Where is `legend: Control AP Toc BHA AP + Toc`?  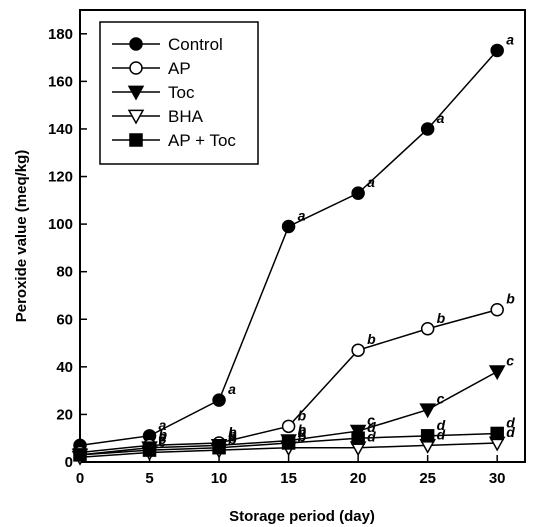
legend: Control AP Toc BHA AP + Toc is located at coordinates (179, 93).